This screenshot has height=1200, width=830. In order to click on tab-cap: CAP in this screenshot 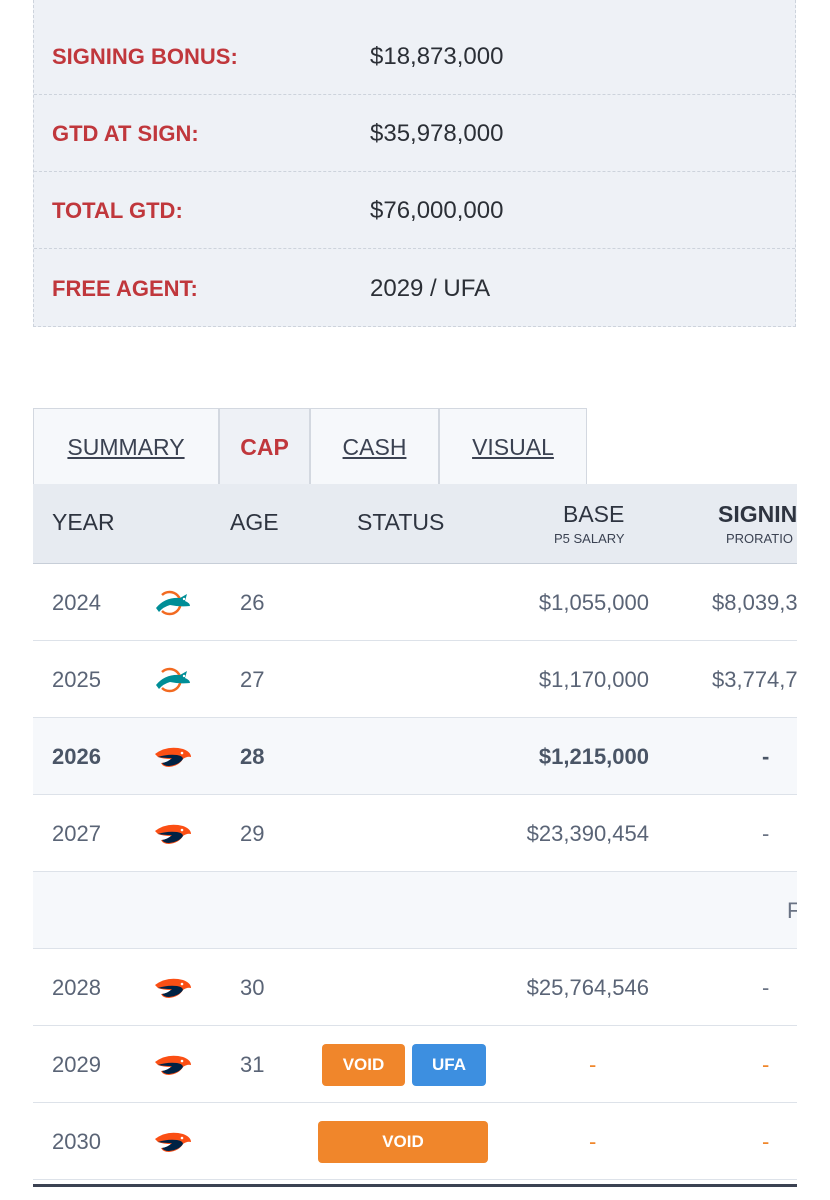, I will do `click(264, 446)`.